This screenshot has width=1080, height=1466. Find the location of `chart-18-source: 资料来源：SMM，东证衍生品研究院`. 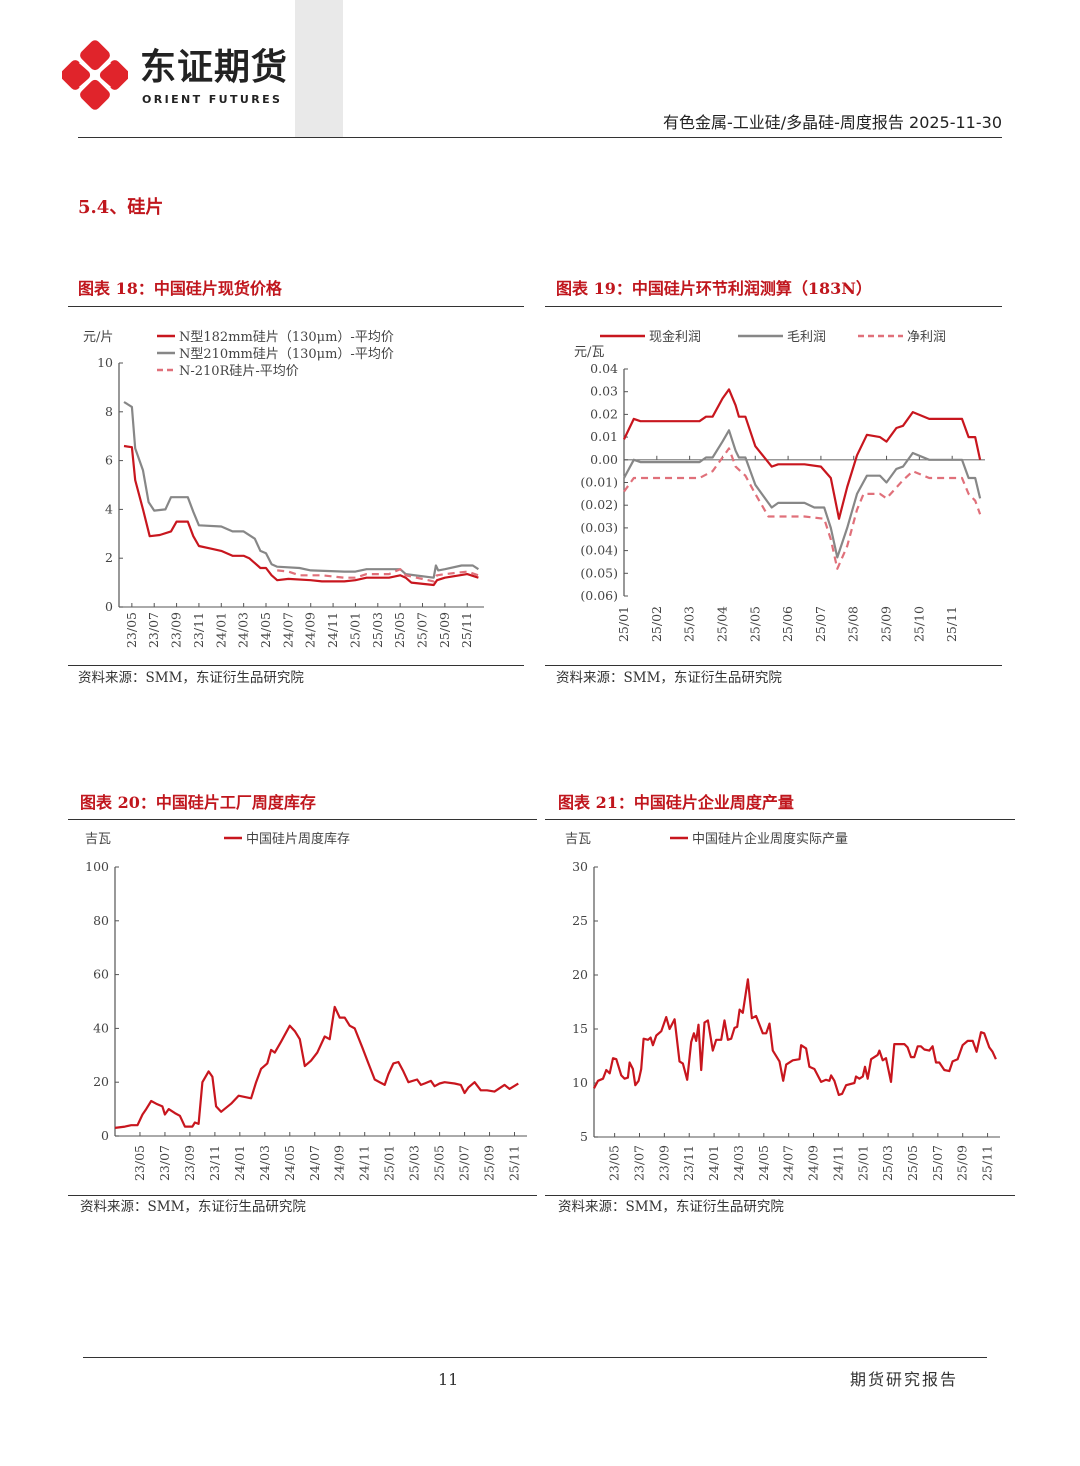

chart-18-source: 资料来源：SMM，东证衍生品研究院 is located at coordinates (191, 678).